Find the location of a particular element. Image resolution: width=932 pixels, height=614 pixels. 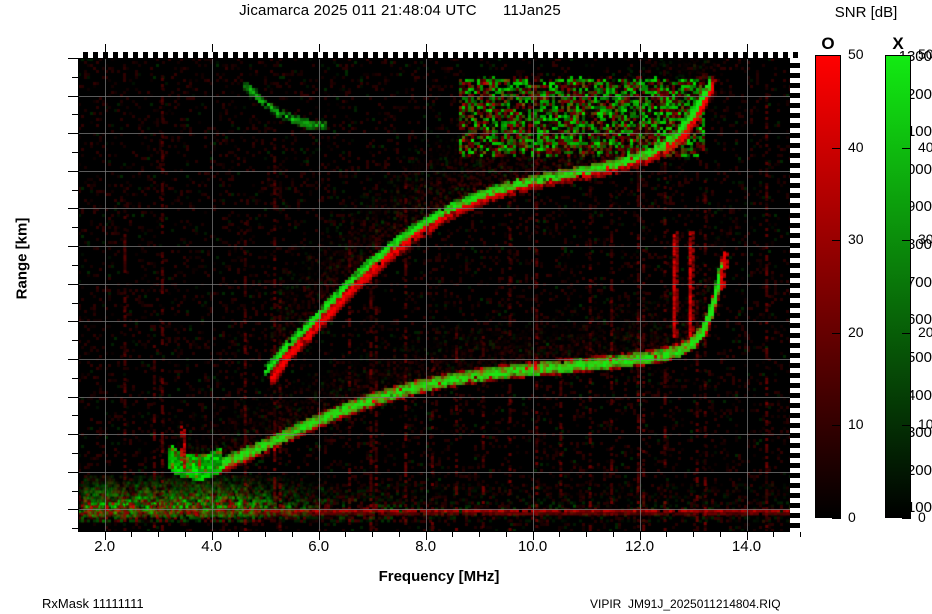

x-tick-label: 14.0 is located at coordinates (746, 546).